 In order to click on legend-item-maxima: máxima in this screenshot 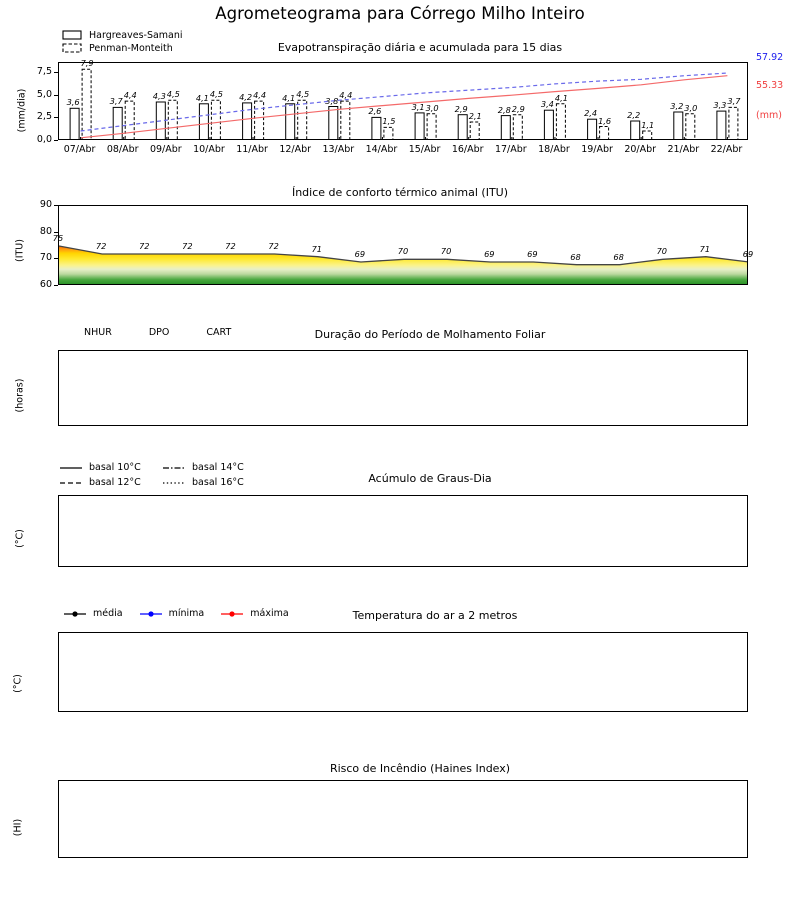, I will do `click(254, 613)`.